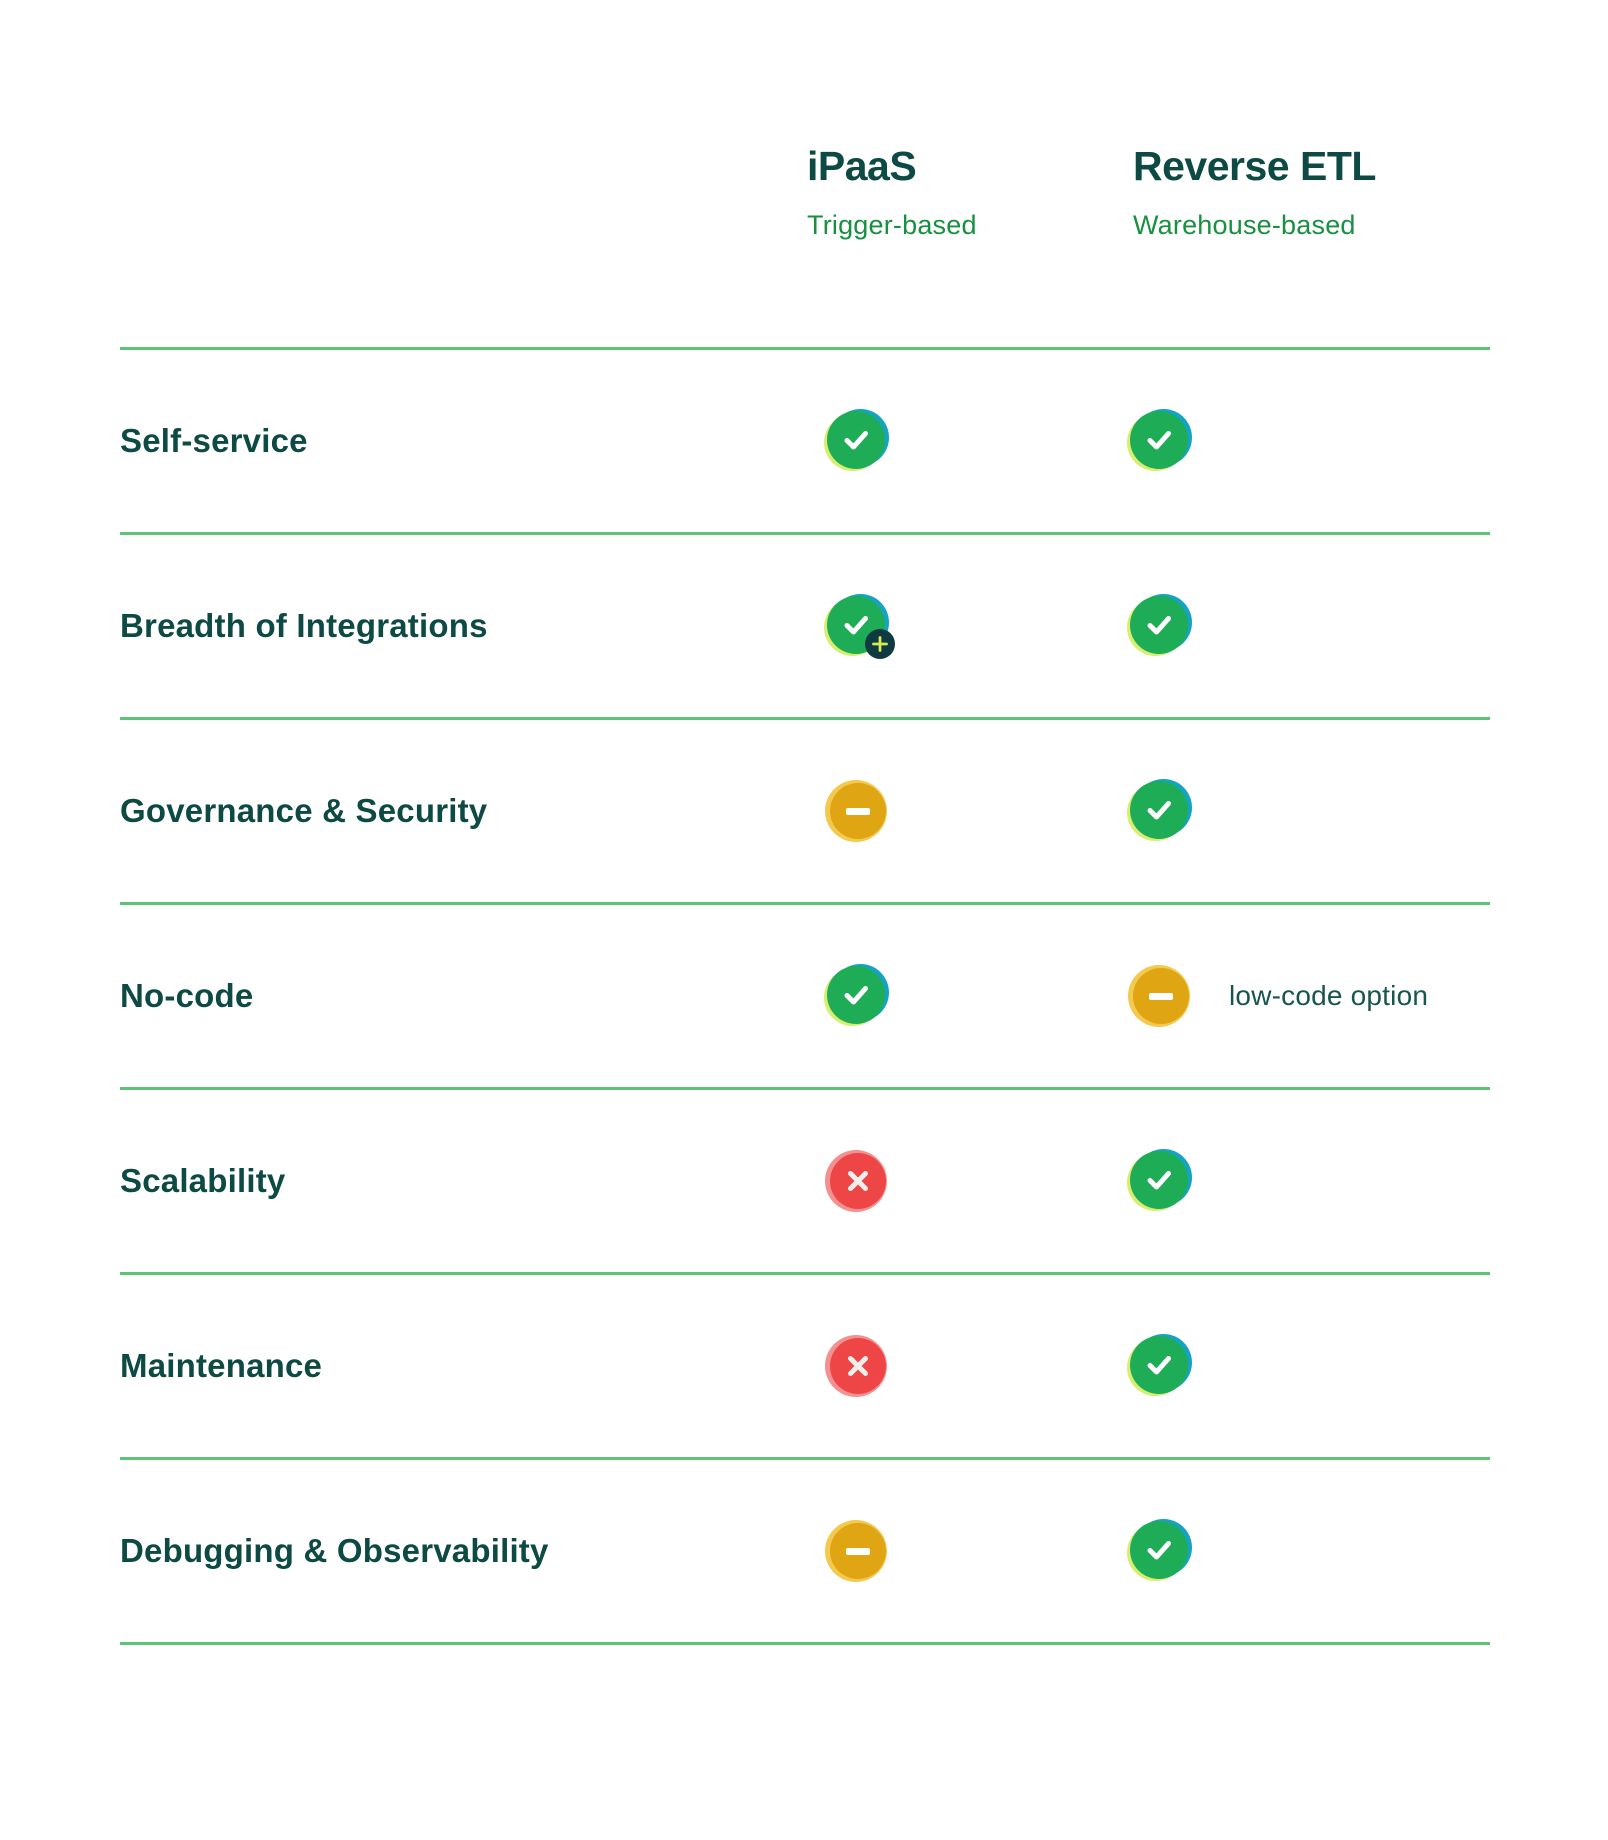 This screenshot has width=1608, height=1840. What do you see at coordinates (1244, 225) in the screenshot?
I see `column-subtitle-reverse-etl: Warehouse-based` at bounding box center [1244, 225].